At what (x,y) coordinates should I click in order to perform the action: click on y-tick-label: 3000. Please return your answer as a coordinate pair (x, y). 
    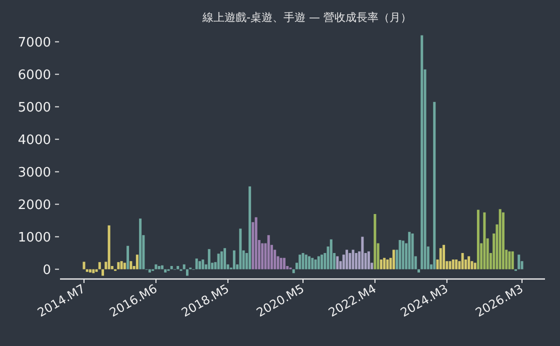
    Looking at the image, I should click on (34, 172).